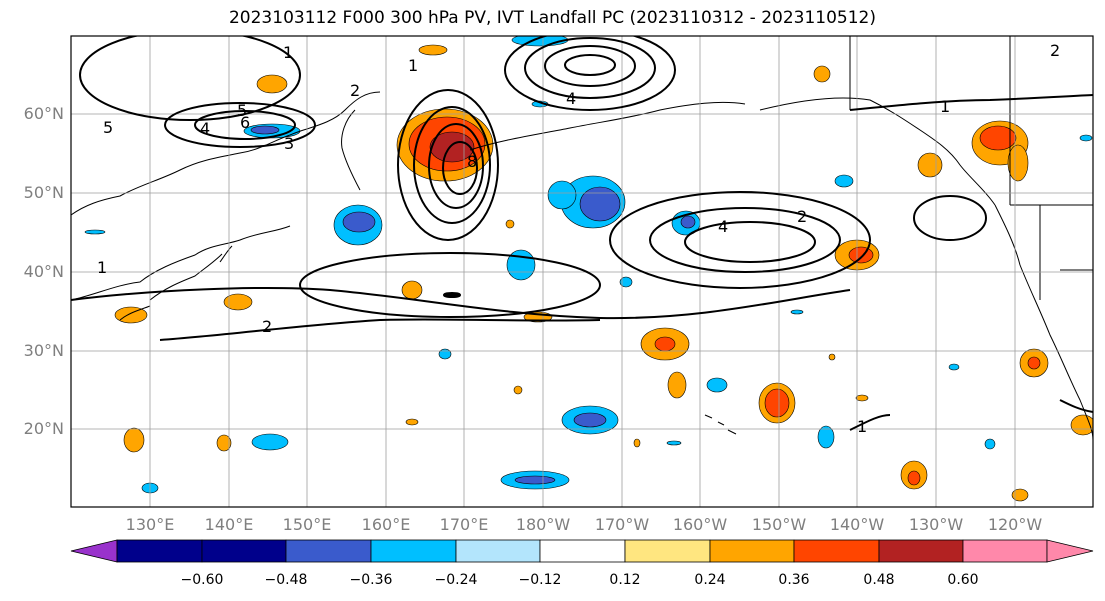 The image size is (1105, 601). I want to click on colorbar-tick-label: −0.36, so click(371, 580).